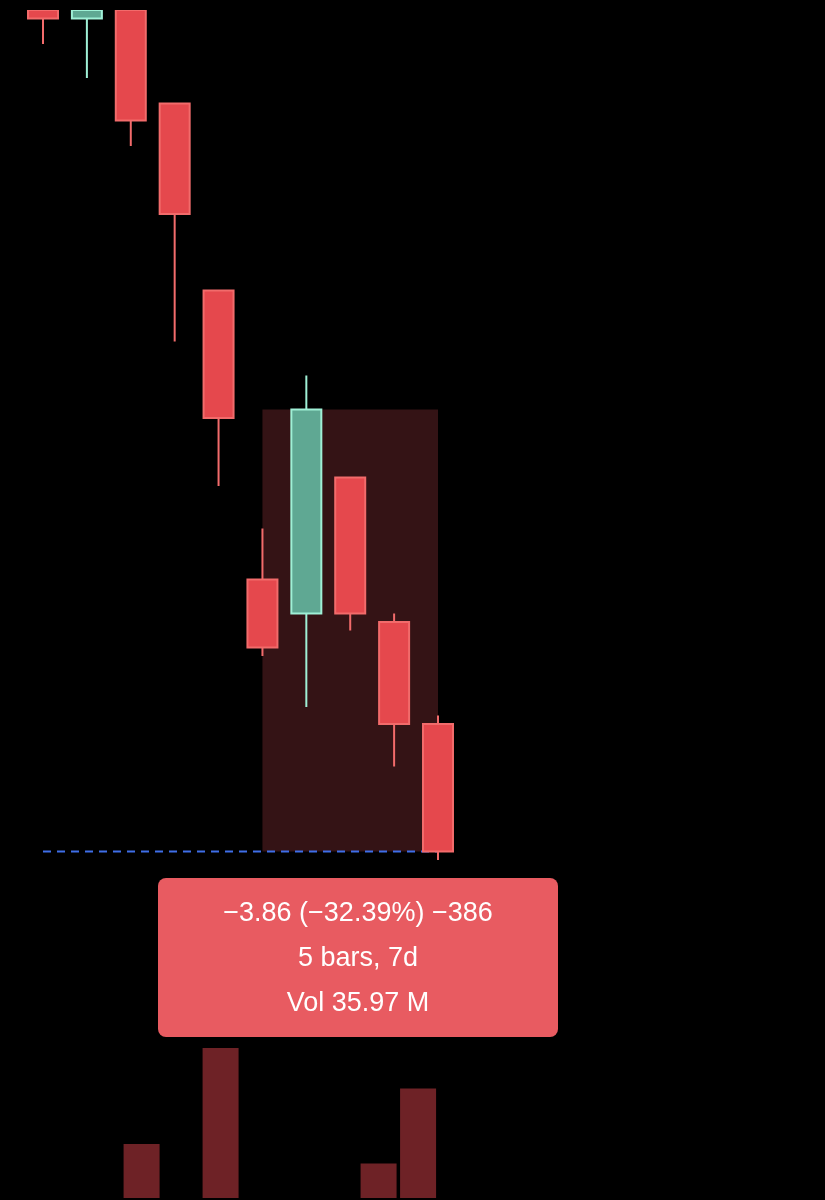 The height and width of the screenshot is (1200, 825). I want to click on text: −3.86 (−32.39%) −386, so click(358, 912).